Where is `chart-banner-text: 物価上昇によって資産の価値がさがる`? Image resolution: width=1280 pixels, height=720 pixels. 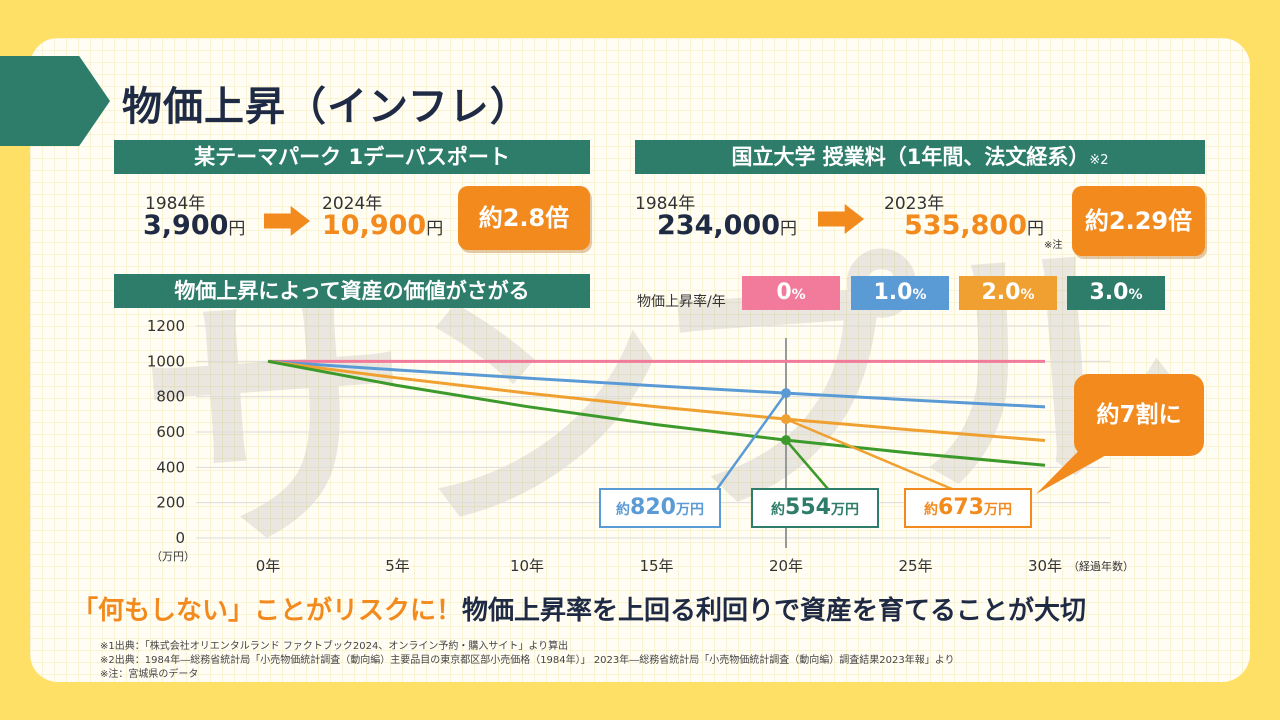
chart-banner-text: 物価上昇によって資産の価値がさがる is located at coordinates (352, 291).